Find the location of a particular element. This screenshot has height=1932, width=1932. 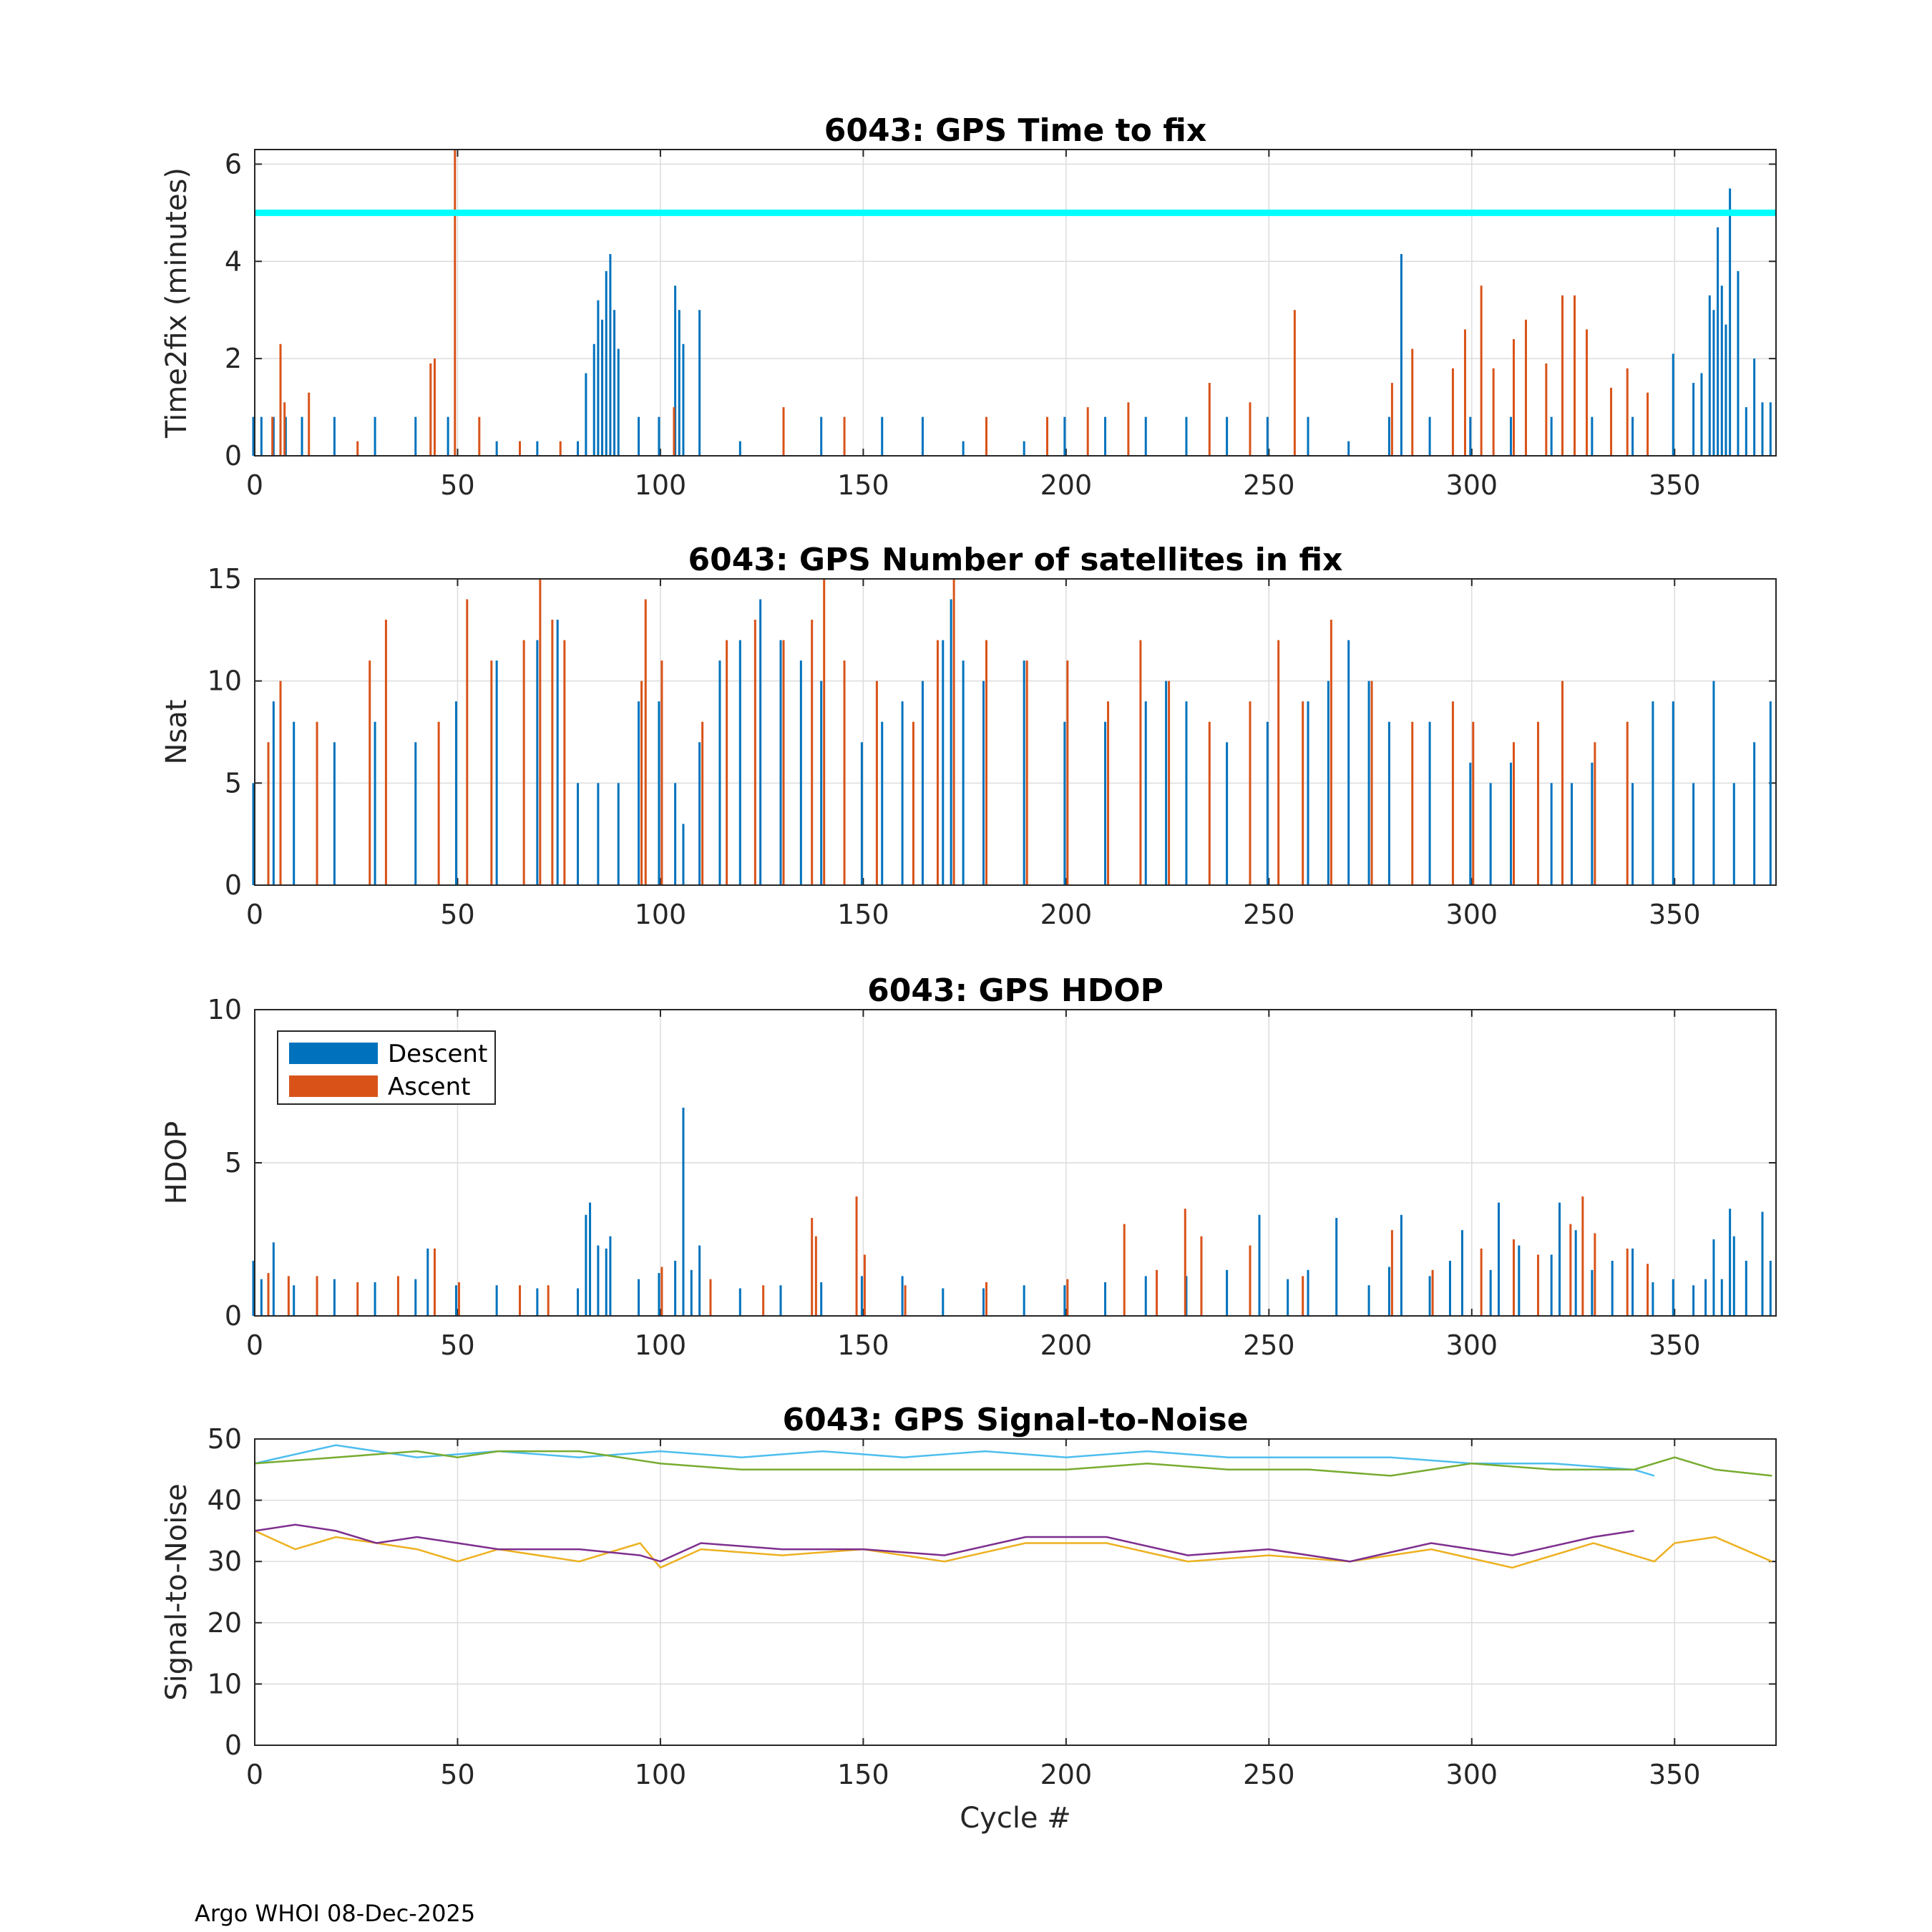

x-tick-label: 0 is located at coordinates (254, 485).